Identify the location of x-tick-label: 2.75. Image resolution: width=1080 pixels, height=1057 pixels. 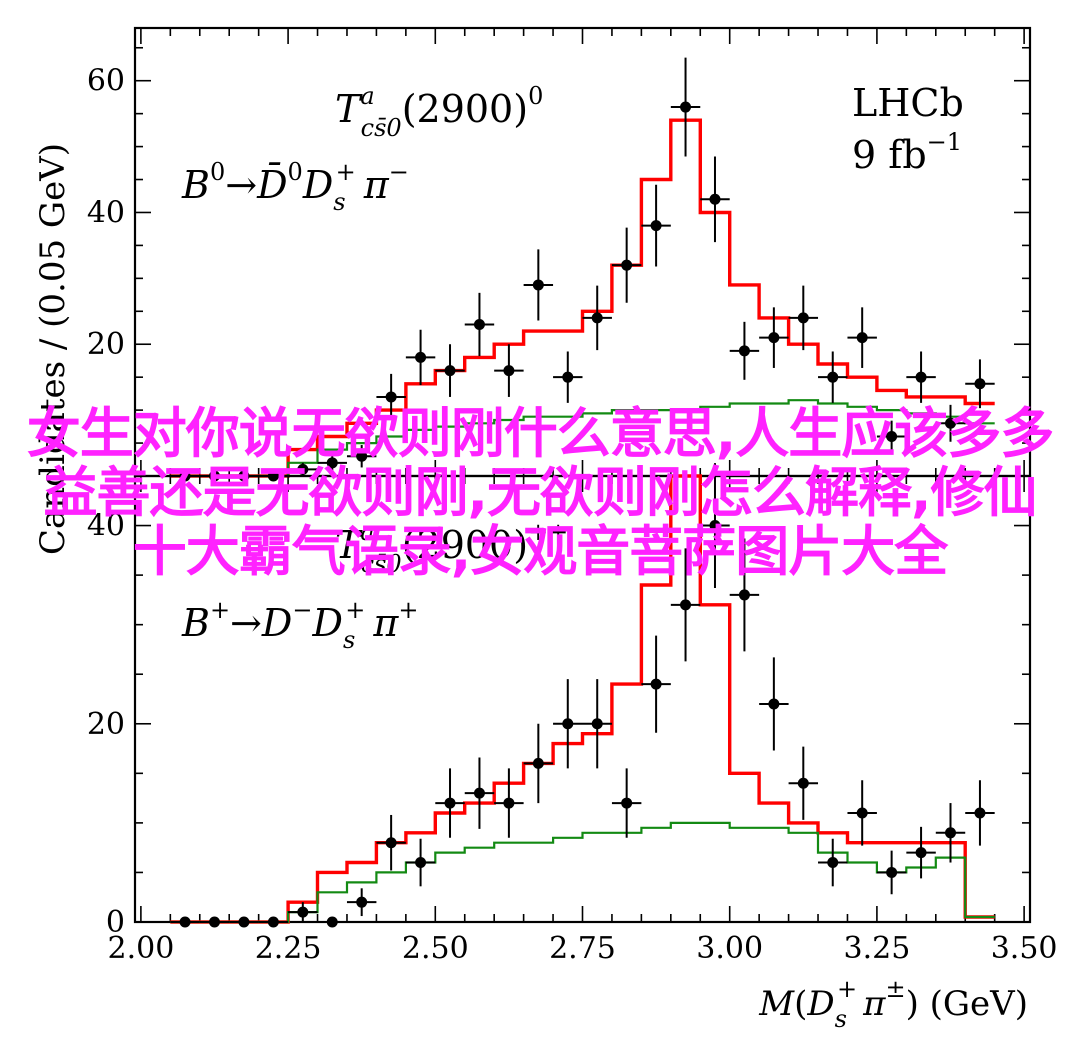
(582, 948).